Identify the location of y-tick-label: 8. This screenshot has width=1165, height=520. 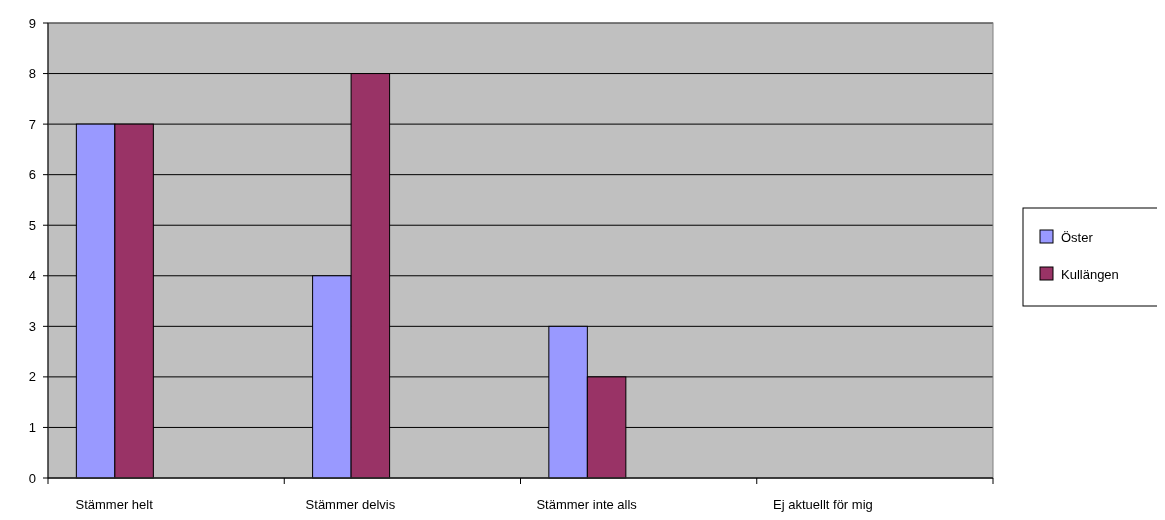
(32, 74).